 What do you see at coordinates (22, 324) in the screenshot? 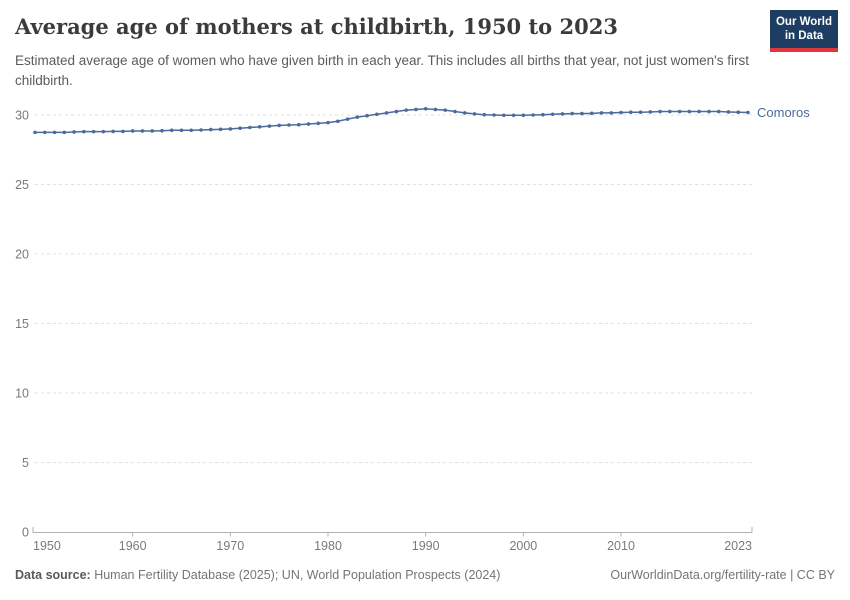
I see `y-axis-tick-label: 15` at bounding box center [22, 324].